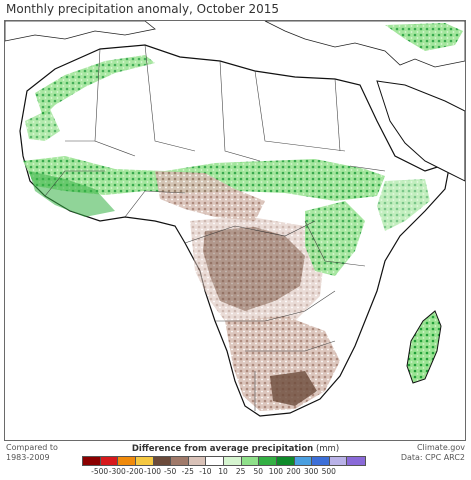 This screenshot has width=471, height=480. Describe the element at coordinates (80, 31) in the screenshot. I see `europe-landmass` at that location.